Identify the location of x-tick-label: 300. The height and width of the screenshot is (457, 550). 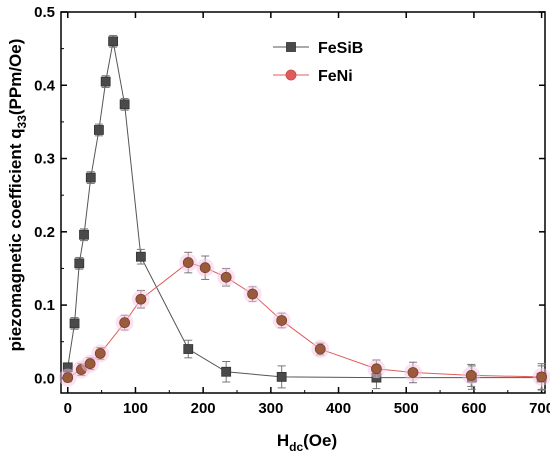
(270, 408).